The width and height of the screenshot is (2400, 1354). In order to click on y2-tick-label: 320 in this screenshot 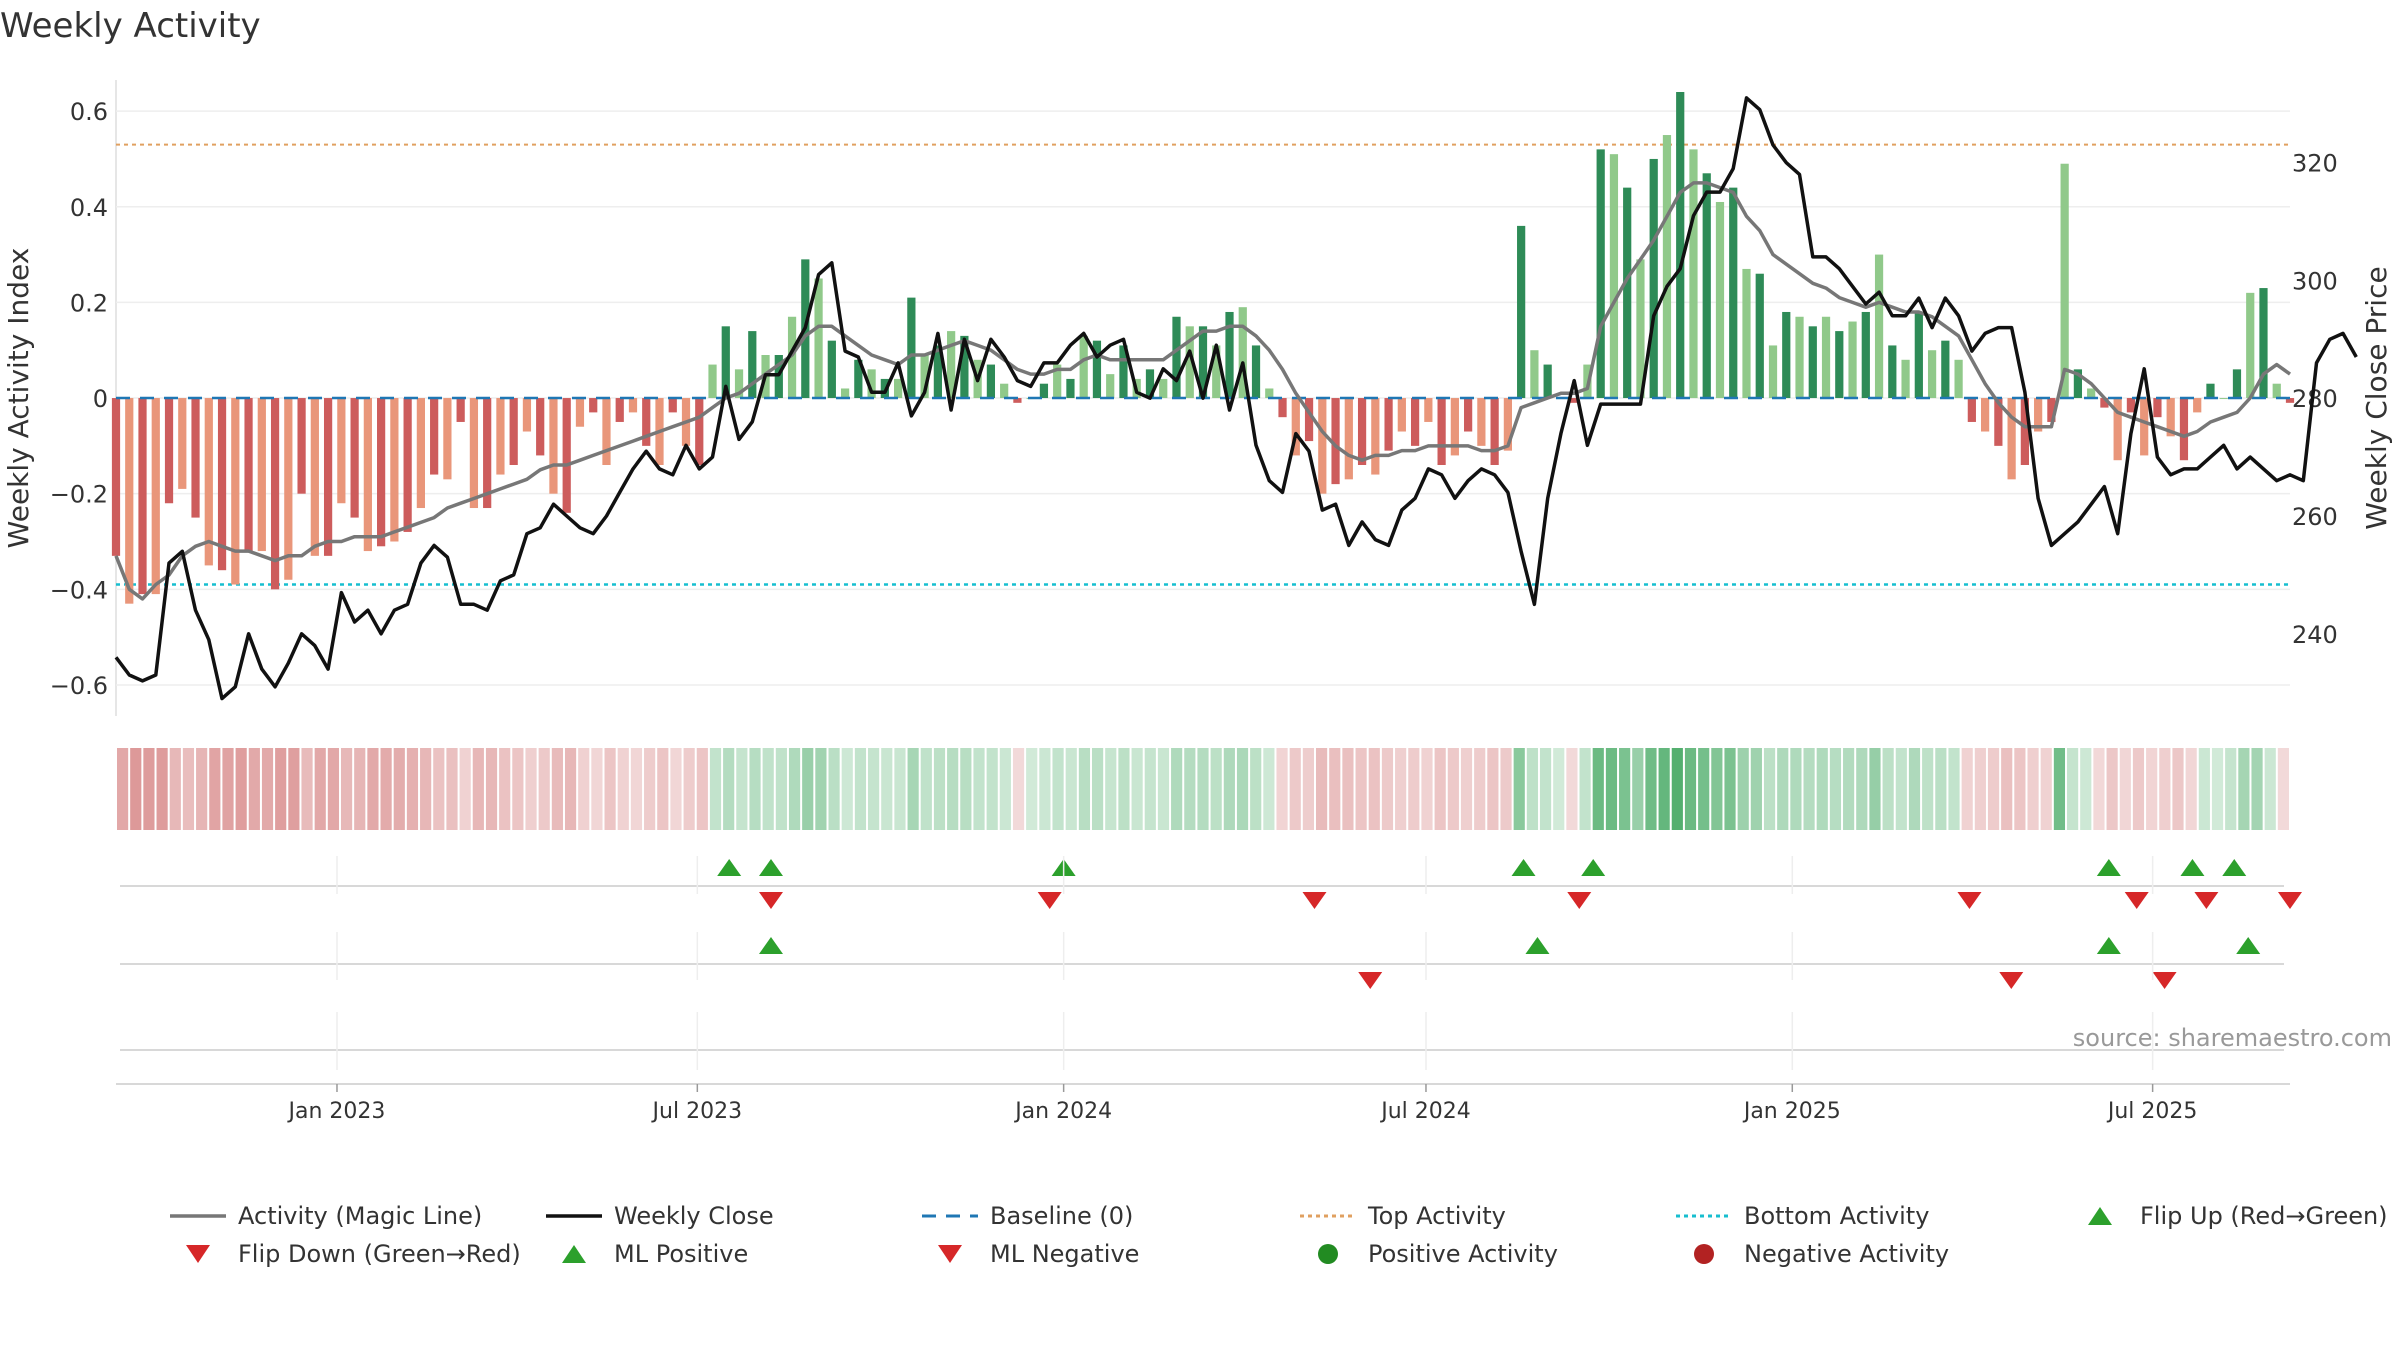, I will do `click(2315, 164)`.